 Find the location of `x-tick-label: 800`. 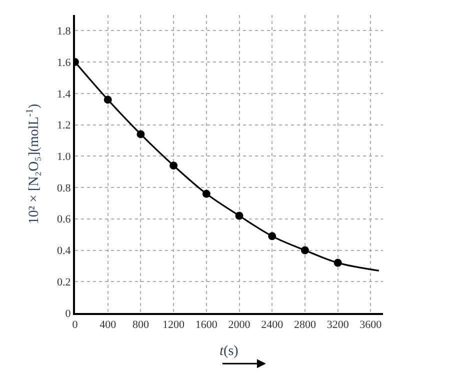

x-tick-label: 800 is located at coordinates (141, 325).